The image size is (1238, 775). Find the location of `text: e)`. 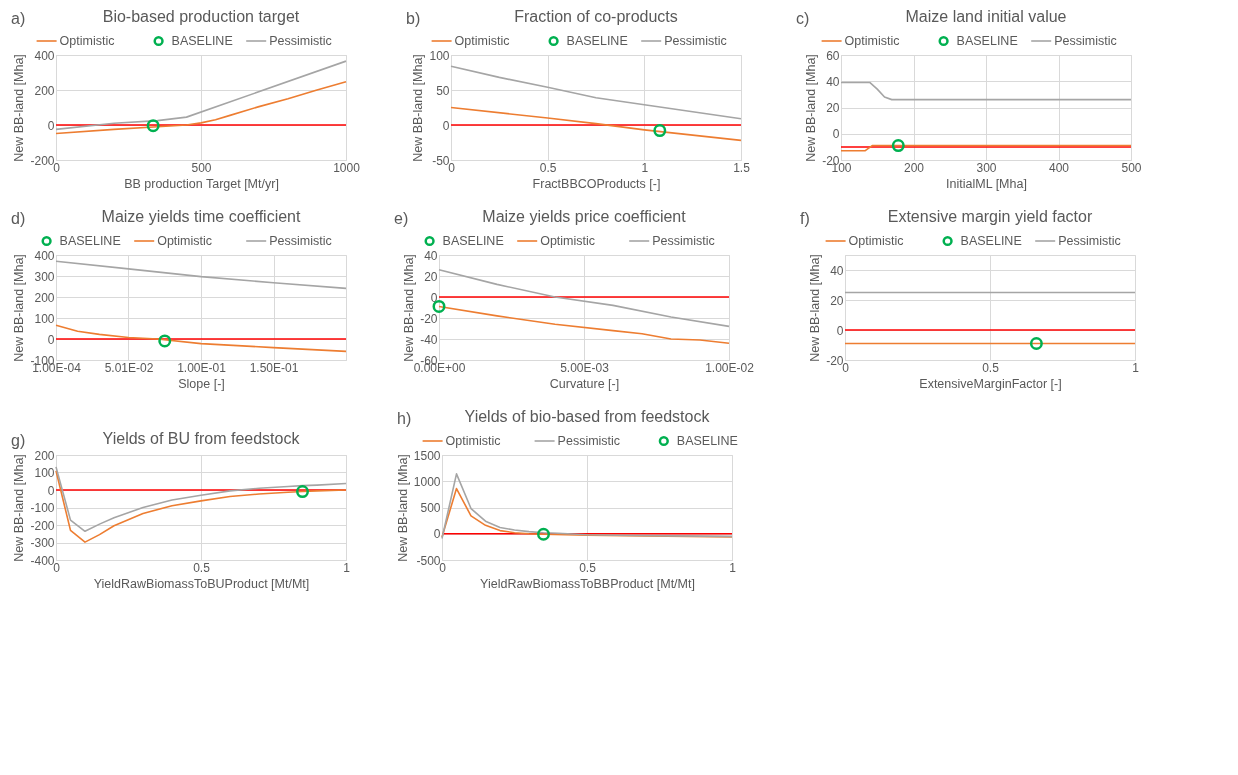

text: e) is located at coordinates (401, 218).